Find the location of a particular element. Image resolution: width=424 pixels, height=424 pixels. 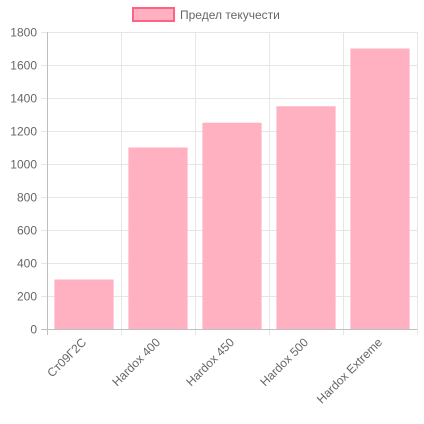

y-tick-label: 1800 is located at coordinates (23, 33).